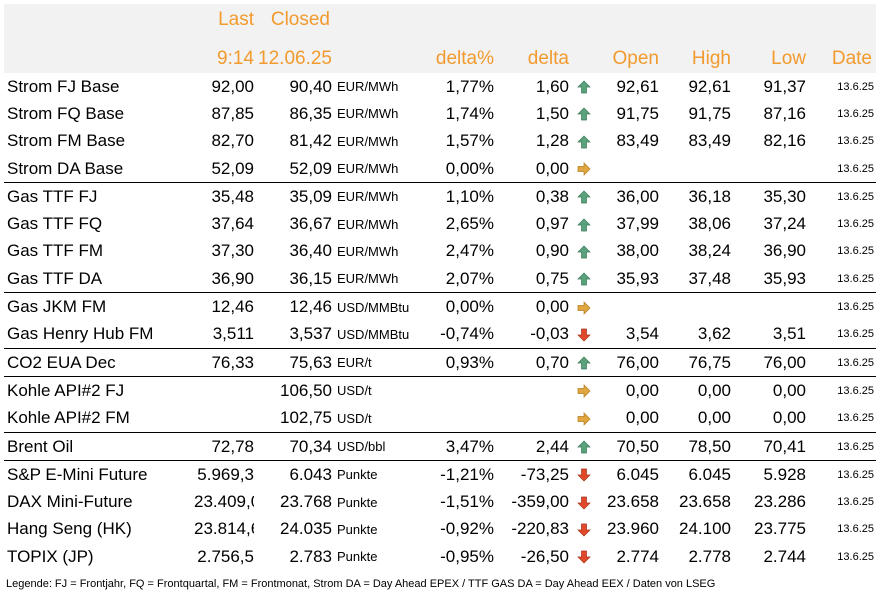 This screenshot has width=879, height=598. What do you see at coordinates (709, 86) in the screenshot?
I see `high-value: 92,61` at bounding box center [709, 86].